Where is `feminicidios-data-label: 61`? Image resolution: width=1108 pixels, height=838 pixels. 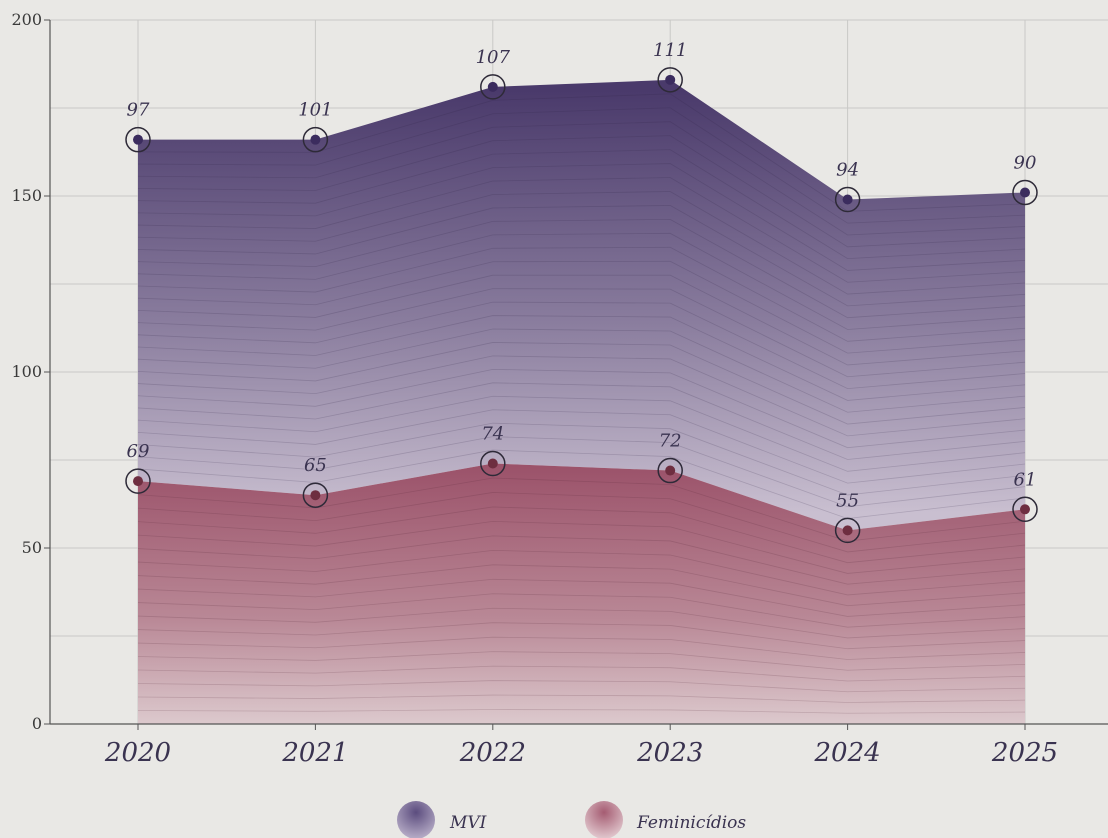 feminicidios-data-label: 61 is located at coordinates (1025, 479).